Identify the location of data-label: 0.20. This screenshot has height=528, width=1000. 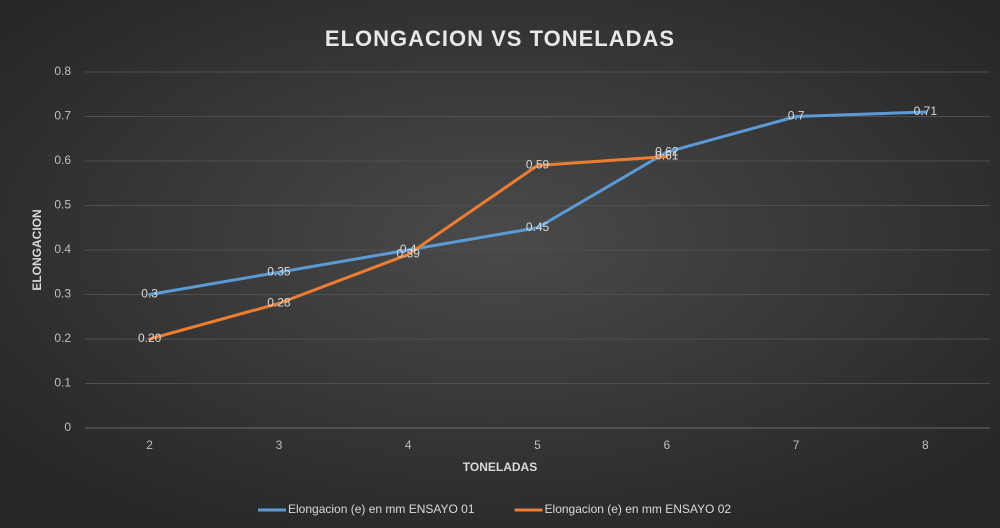
(150, 338).